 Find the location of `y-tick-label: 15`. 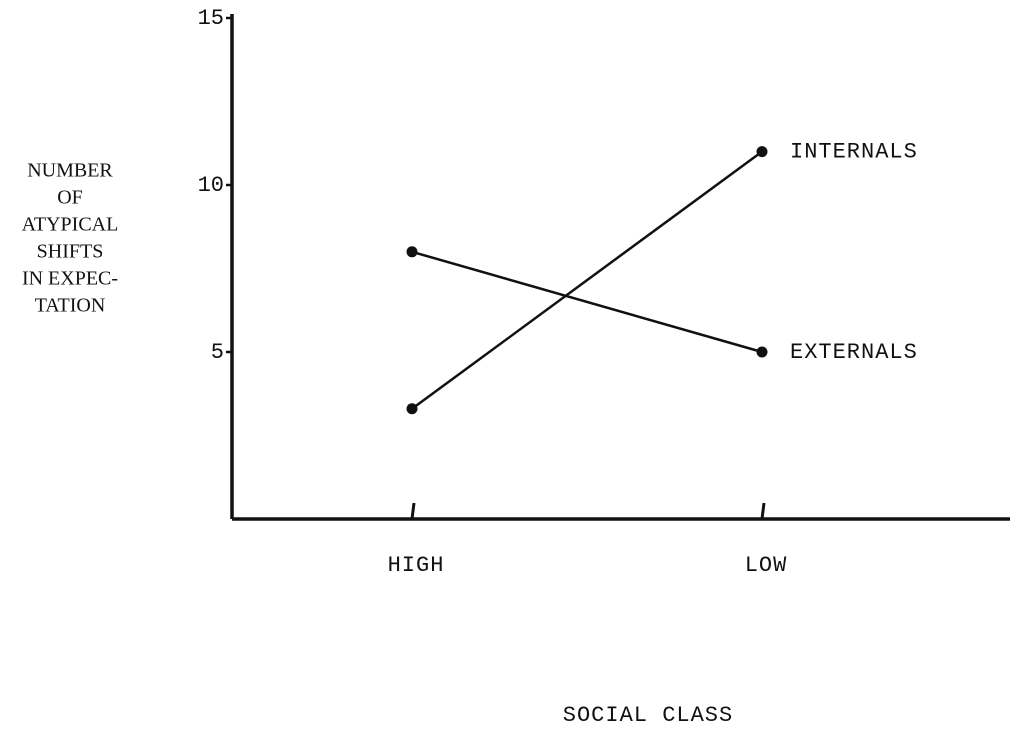

y-tick-label: 15 is located at coordinates (211, 18).